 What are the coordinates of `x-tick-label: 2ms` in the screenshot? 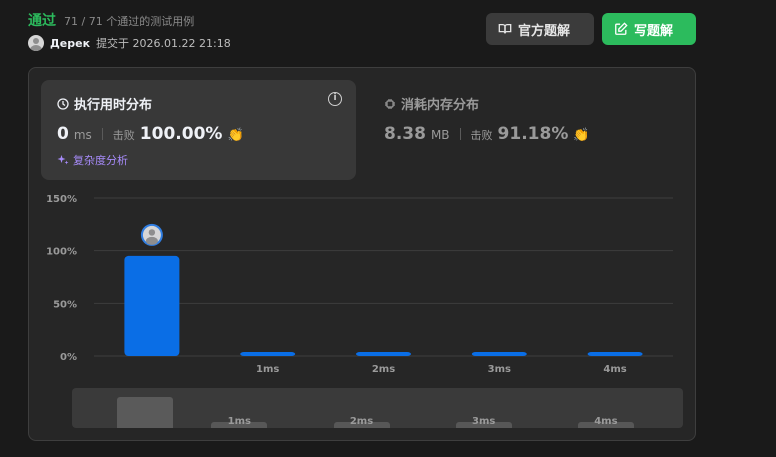 It's located at (383, 369).